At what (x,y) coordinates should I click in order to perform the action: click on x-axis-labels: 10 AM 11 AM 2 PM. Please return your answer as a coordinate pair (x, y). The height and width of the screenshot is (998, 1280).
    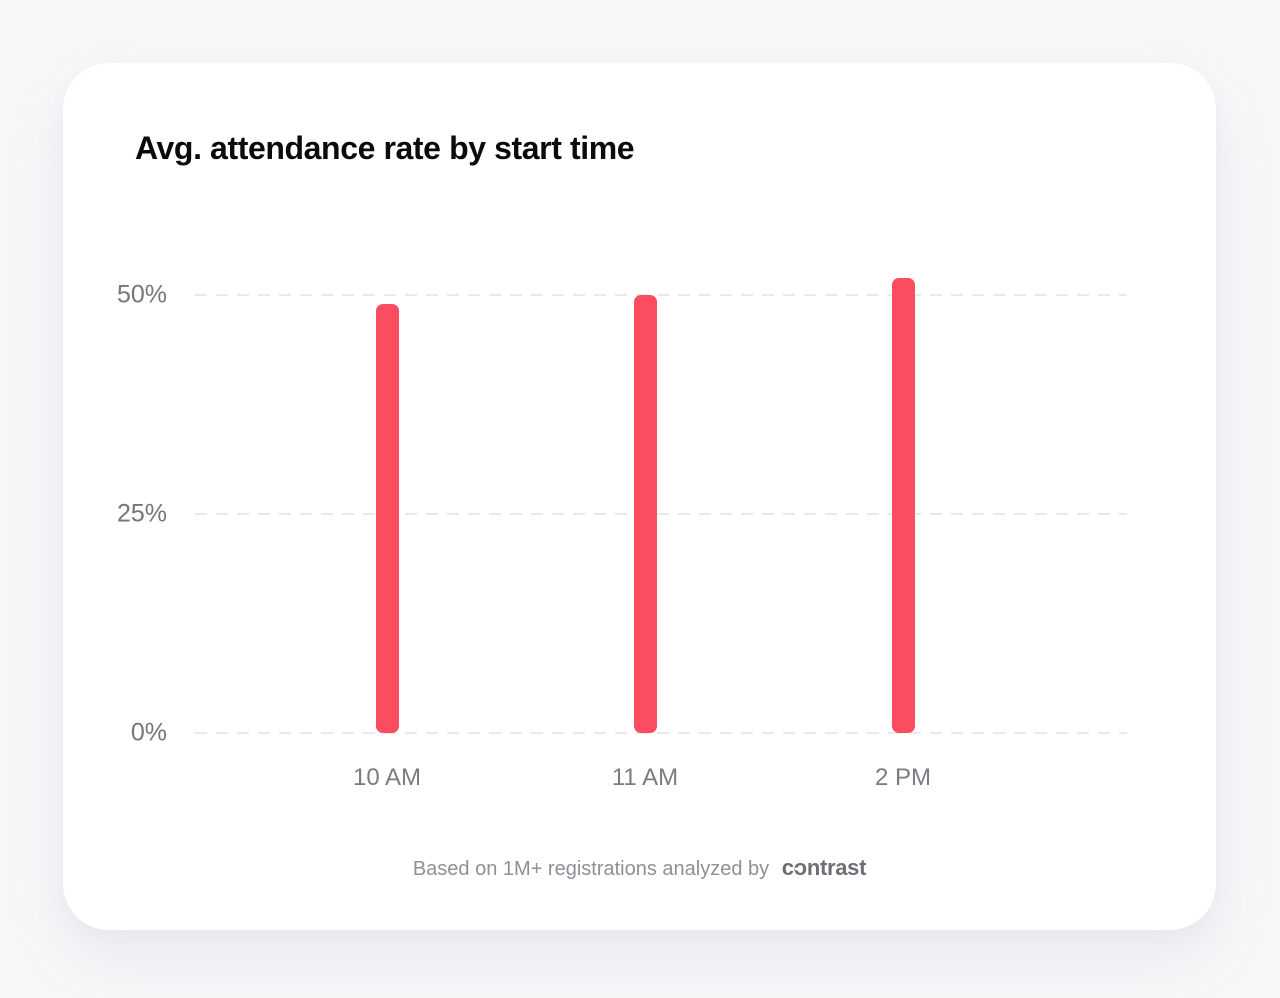
    Looking at the image, I should click on (661, 778).